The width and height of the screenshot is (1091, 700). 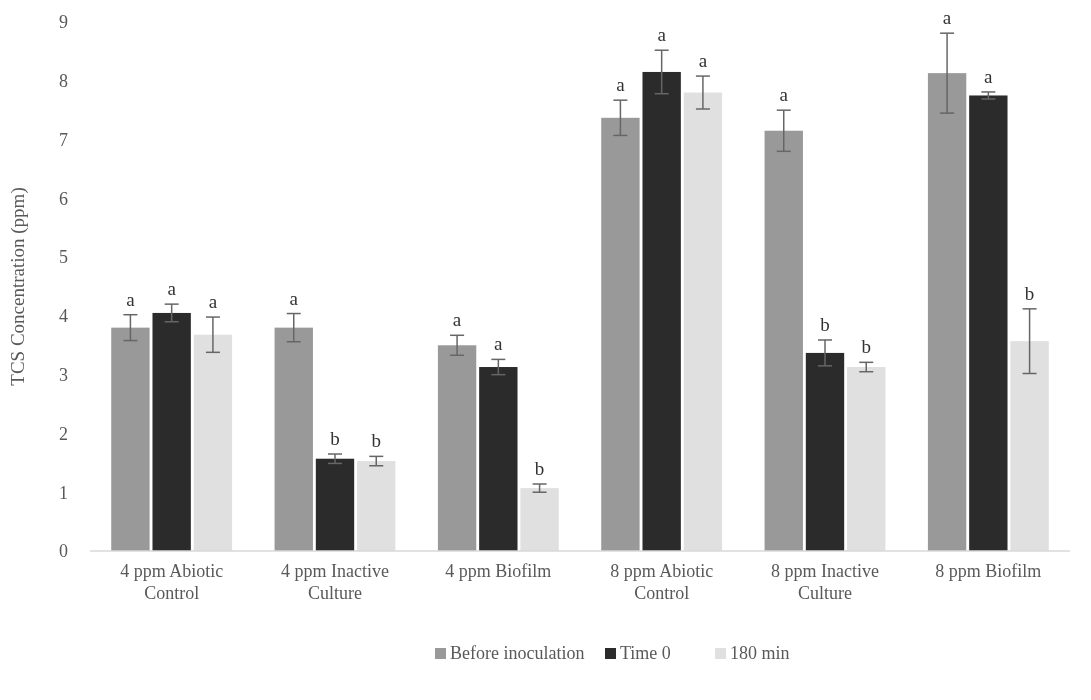 I want to click on x-tick-label: 4 ppm Abiotic Control, so click(x=172, y=582).